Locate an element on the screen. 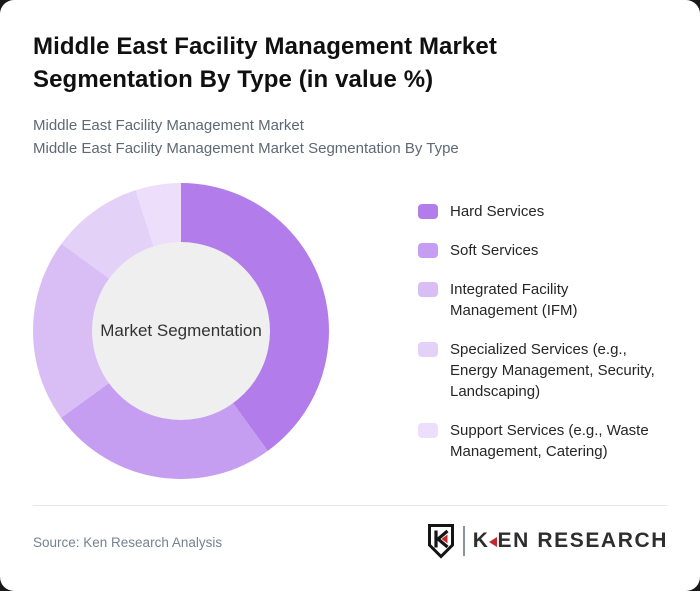  donut-center: Market Segmentation is located at coordinates (181, 331).